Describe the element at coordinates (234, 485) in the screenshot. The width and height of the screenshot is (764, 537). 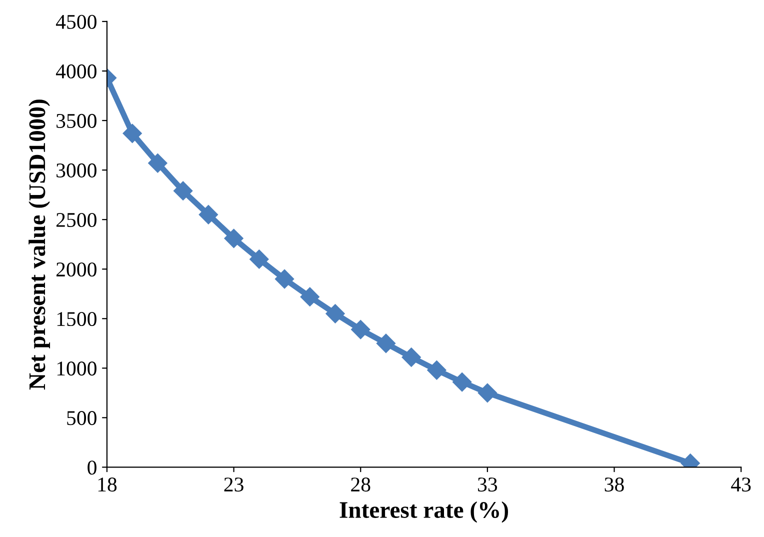
I see `x-tick-label: 23` at that location.